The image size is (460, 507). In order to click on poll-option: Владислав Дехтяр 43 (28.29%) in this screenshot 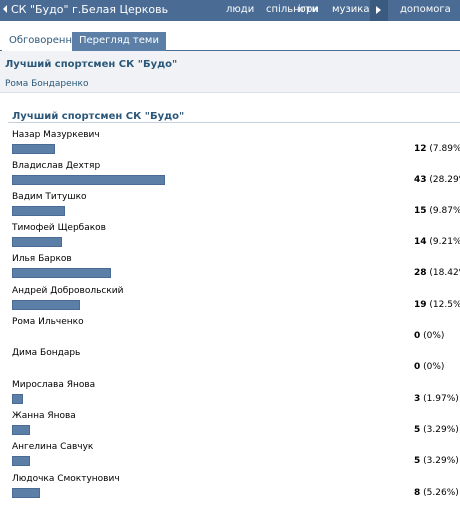, I will do `click(230, 176)`.